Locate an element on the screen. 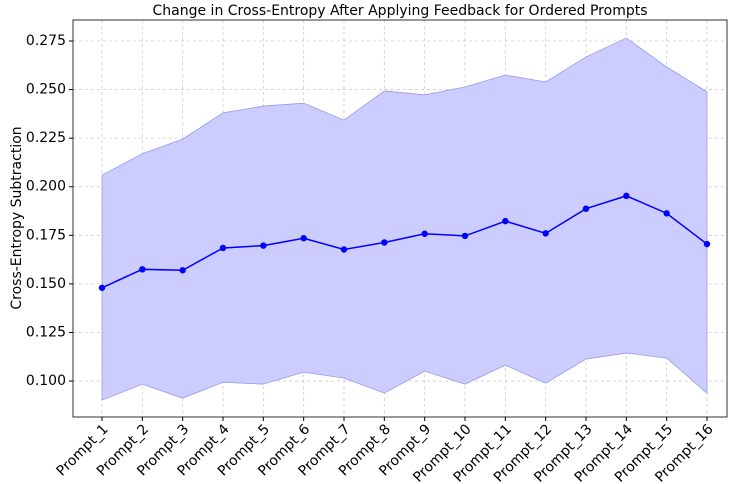 Image resolution: width=735 pixels, height=484 pixels. y-tick-label: 0.175 is located at coordinates (46, 235).